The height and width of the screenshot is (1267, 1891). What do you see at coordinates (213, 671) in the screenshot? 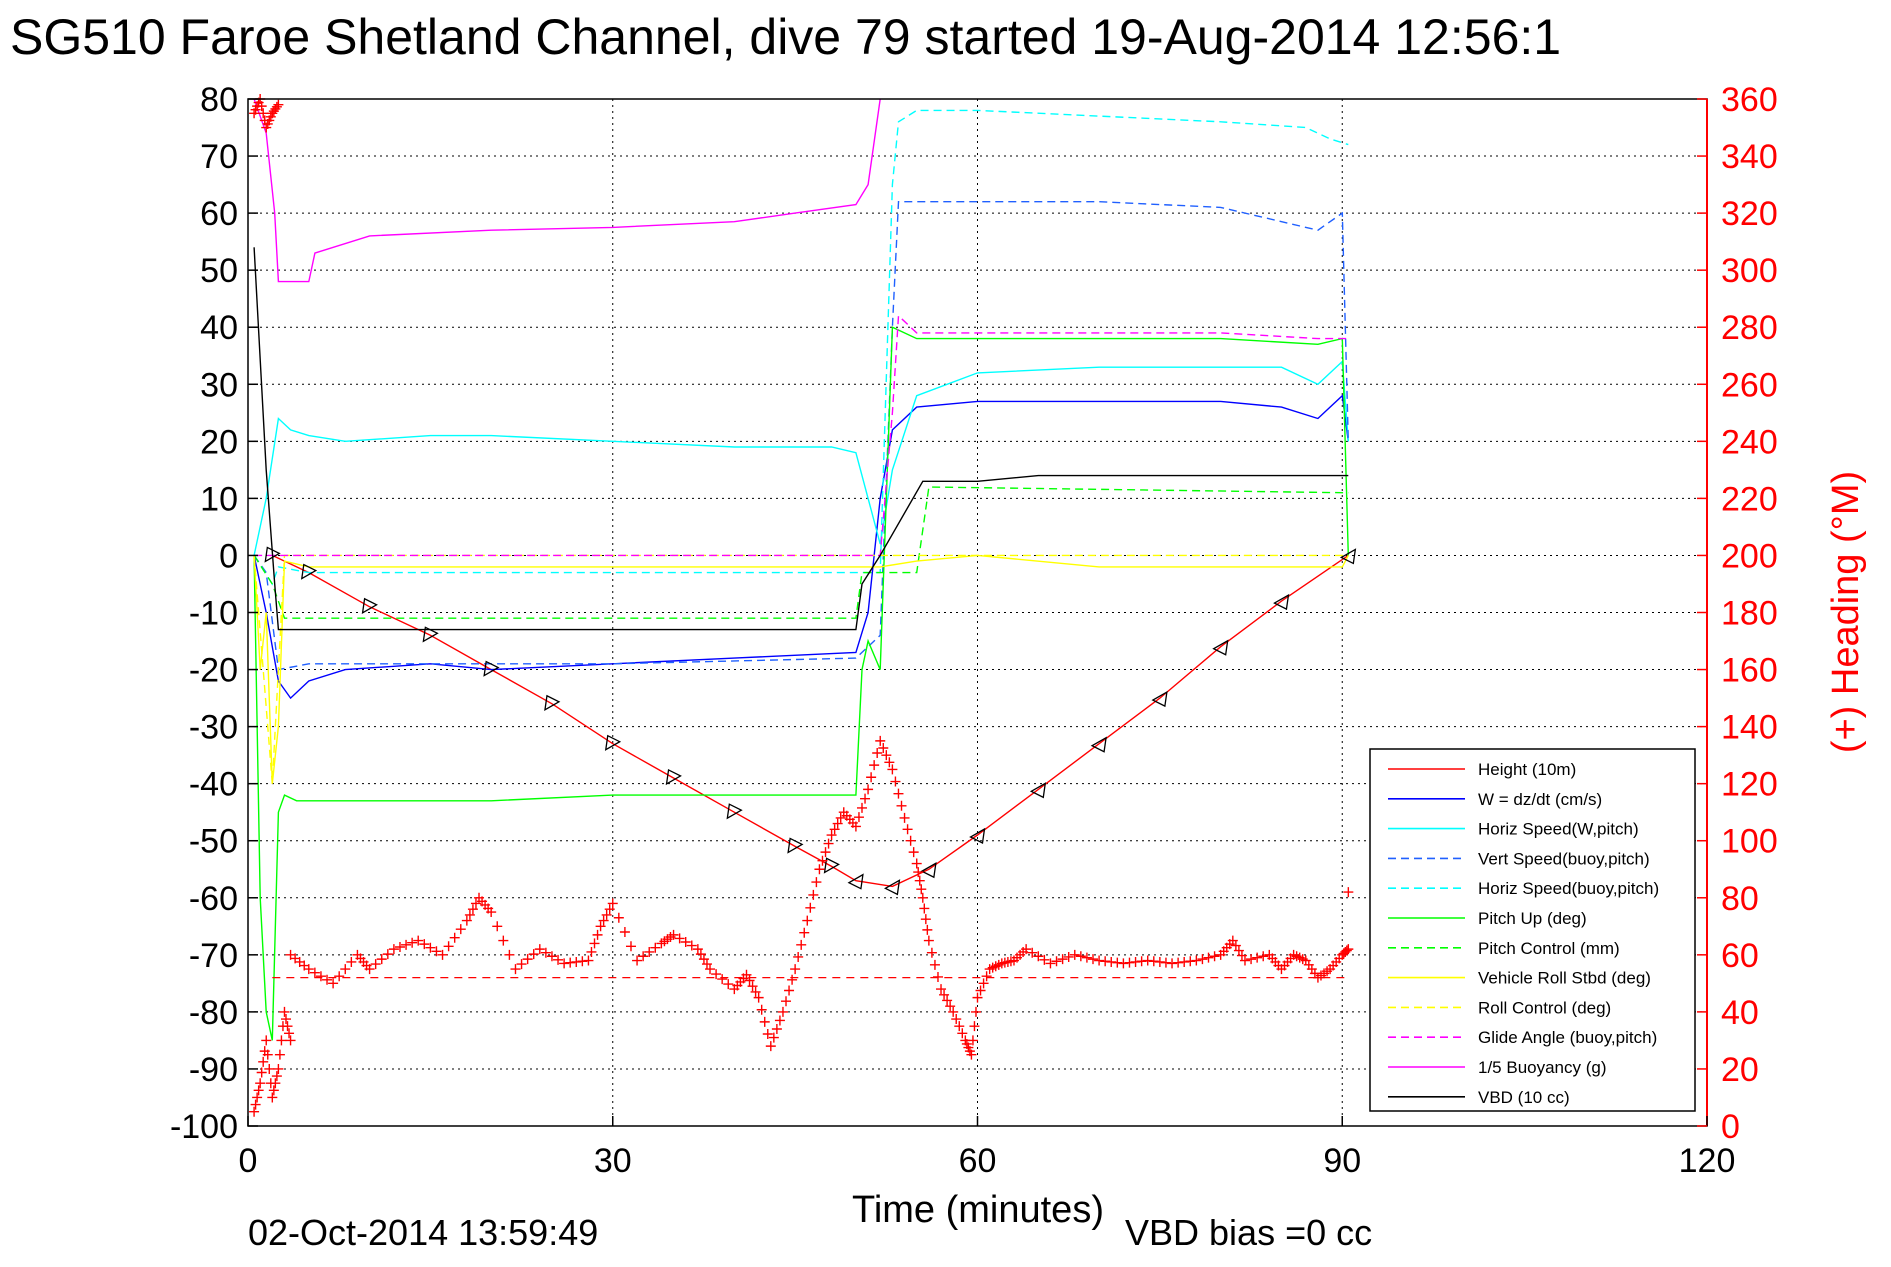
I see `y-tick-label: -20` at bounding box center [213, 671].